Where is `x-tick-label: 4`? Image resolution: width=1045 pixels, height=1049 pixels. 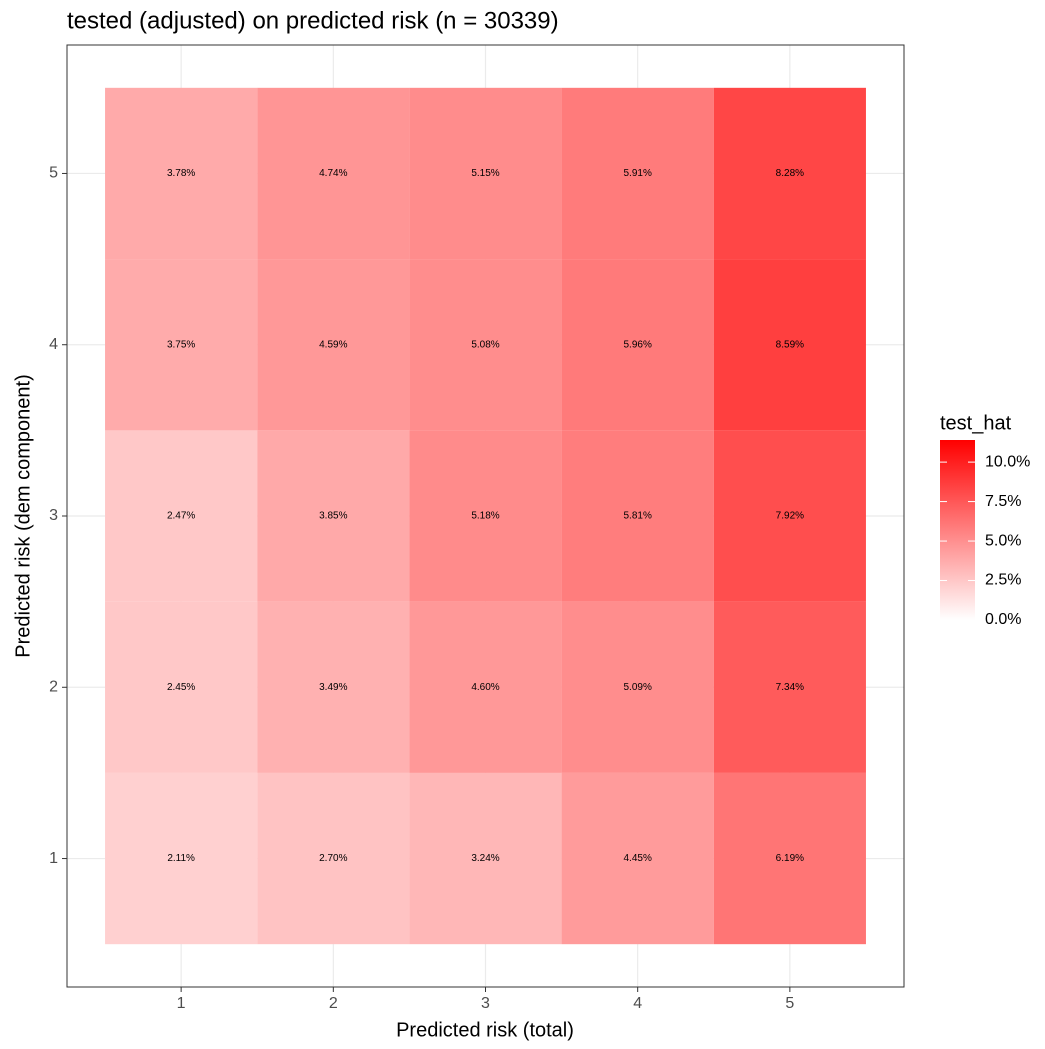 x-tick-label: 4 is located at coordinates (637, 1003).